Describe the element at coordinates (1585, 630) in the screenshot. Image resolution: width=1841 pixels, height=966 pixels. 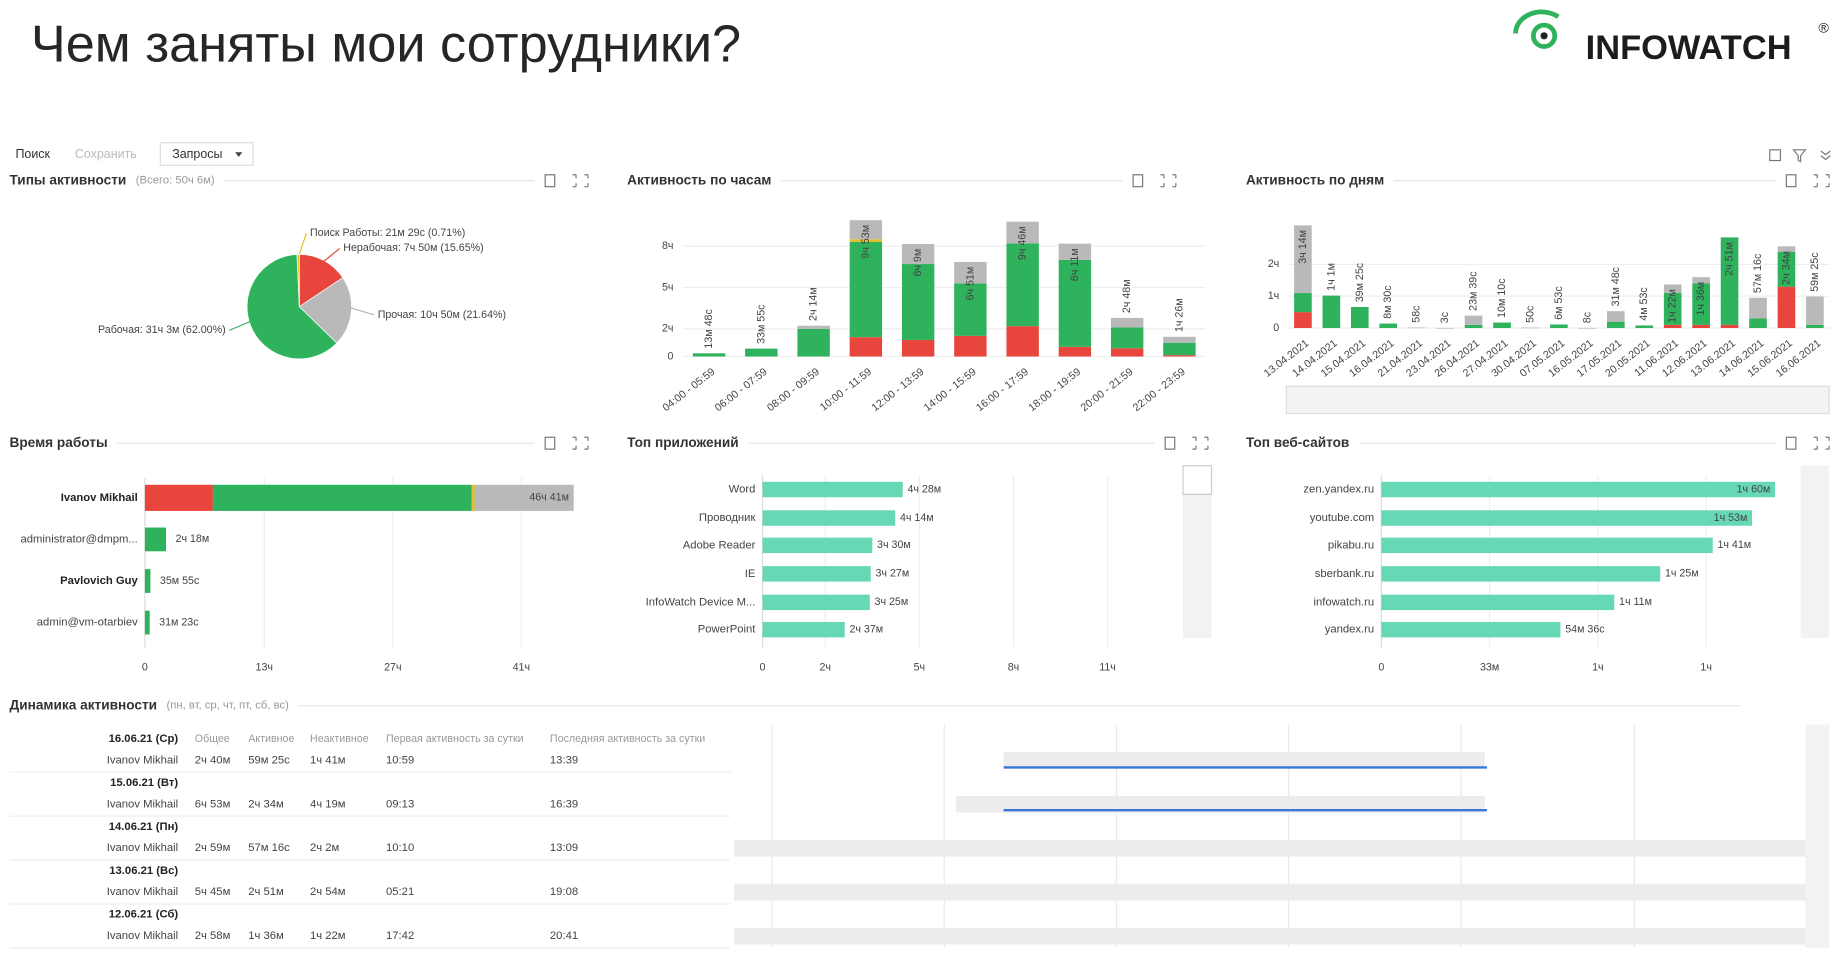
I see `bar-value-label: 54м 36с` at that location.